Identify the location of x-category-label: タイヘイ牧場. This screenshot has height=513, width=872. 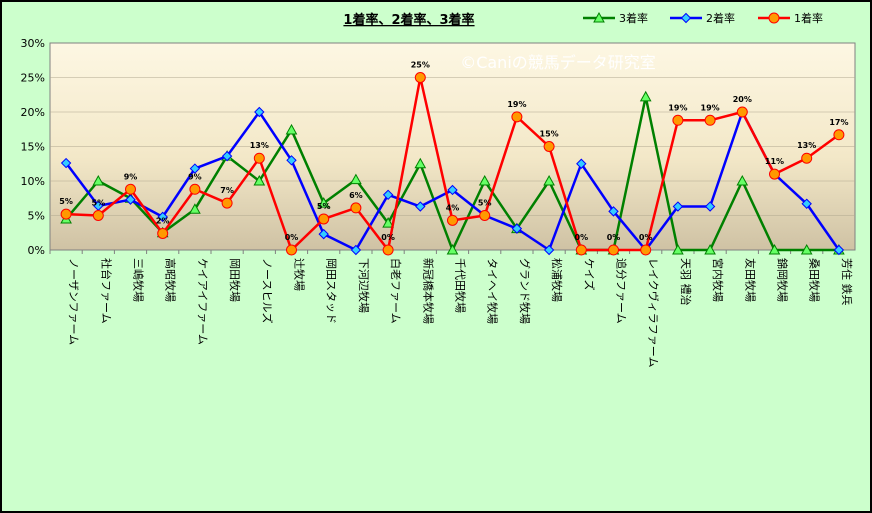
(493, 291).